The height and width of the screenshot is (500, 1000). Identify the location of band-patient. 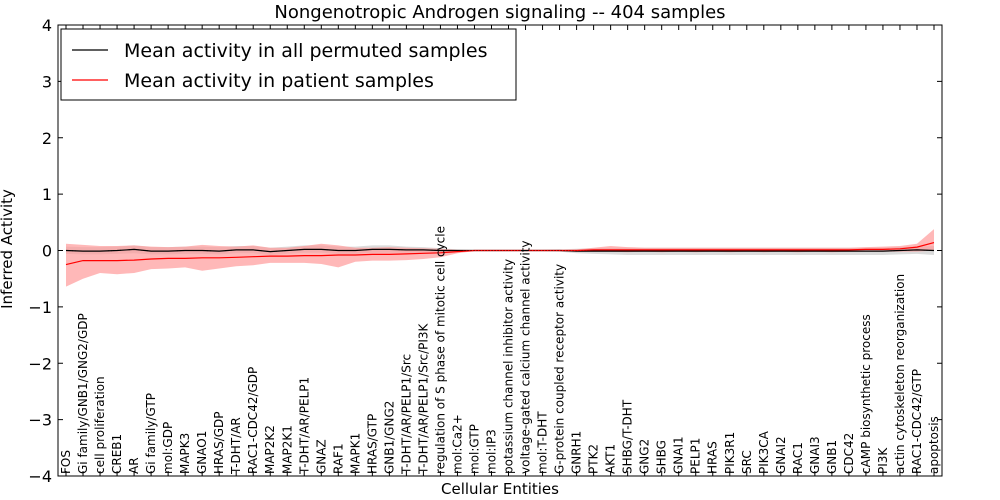
(500, 258).